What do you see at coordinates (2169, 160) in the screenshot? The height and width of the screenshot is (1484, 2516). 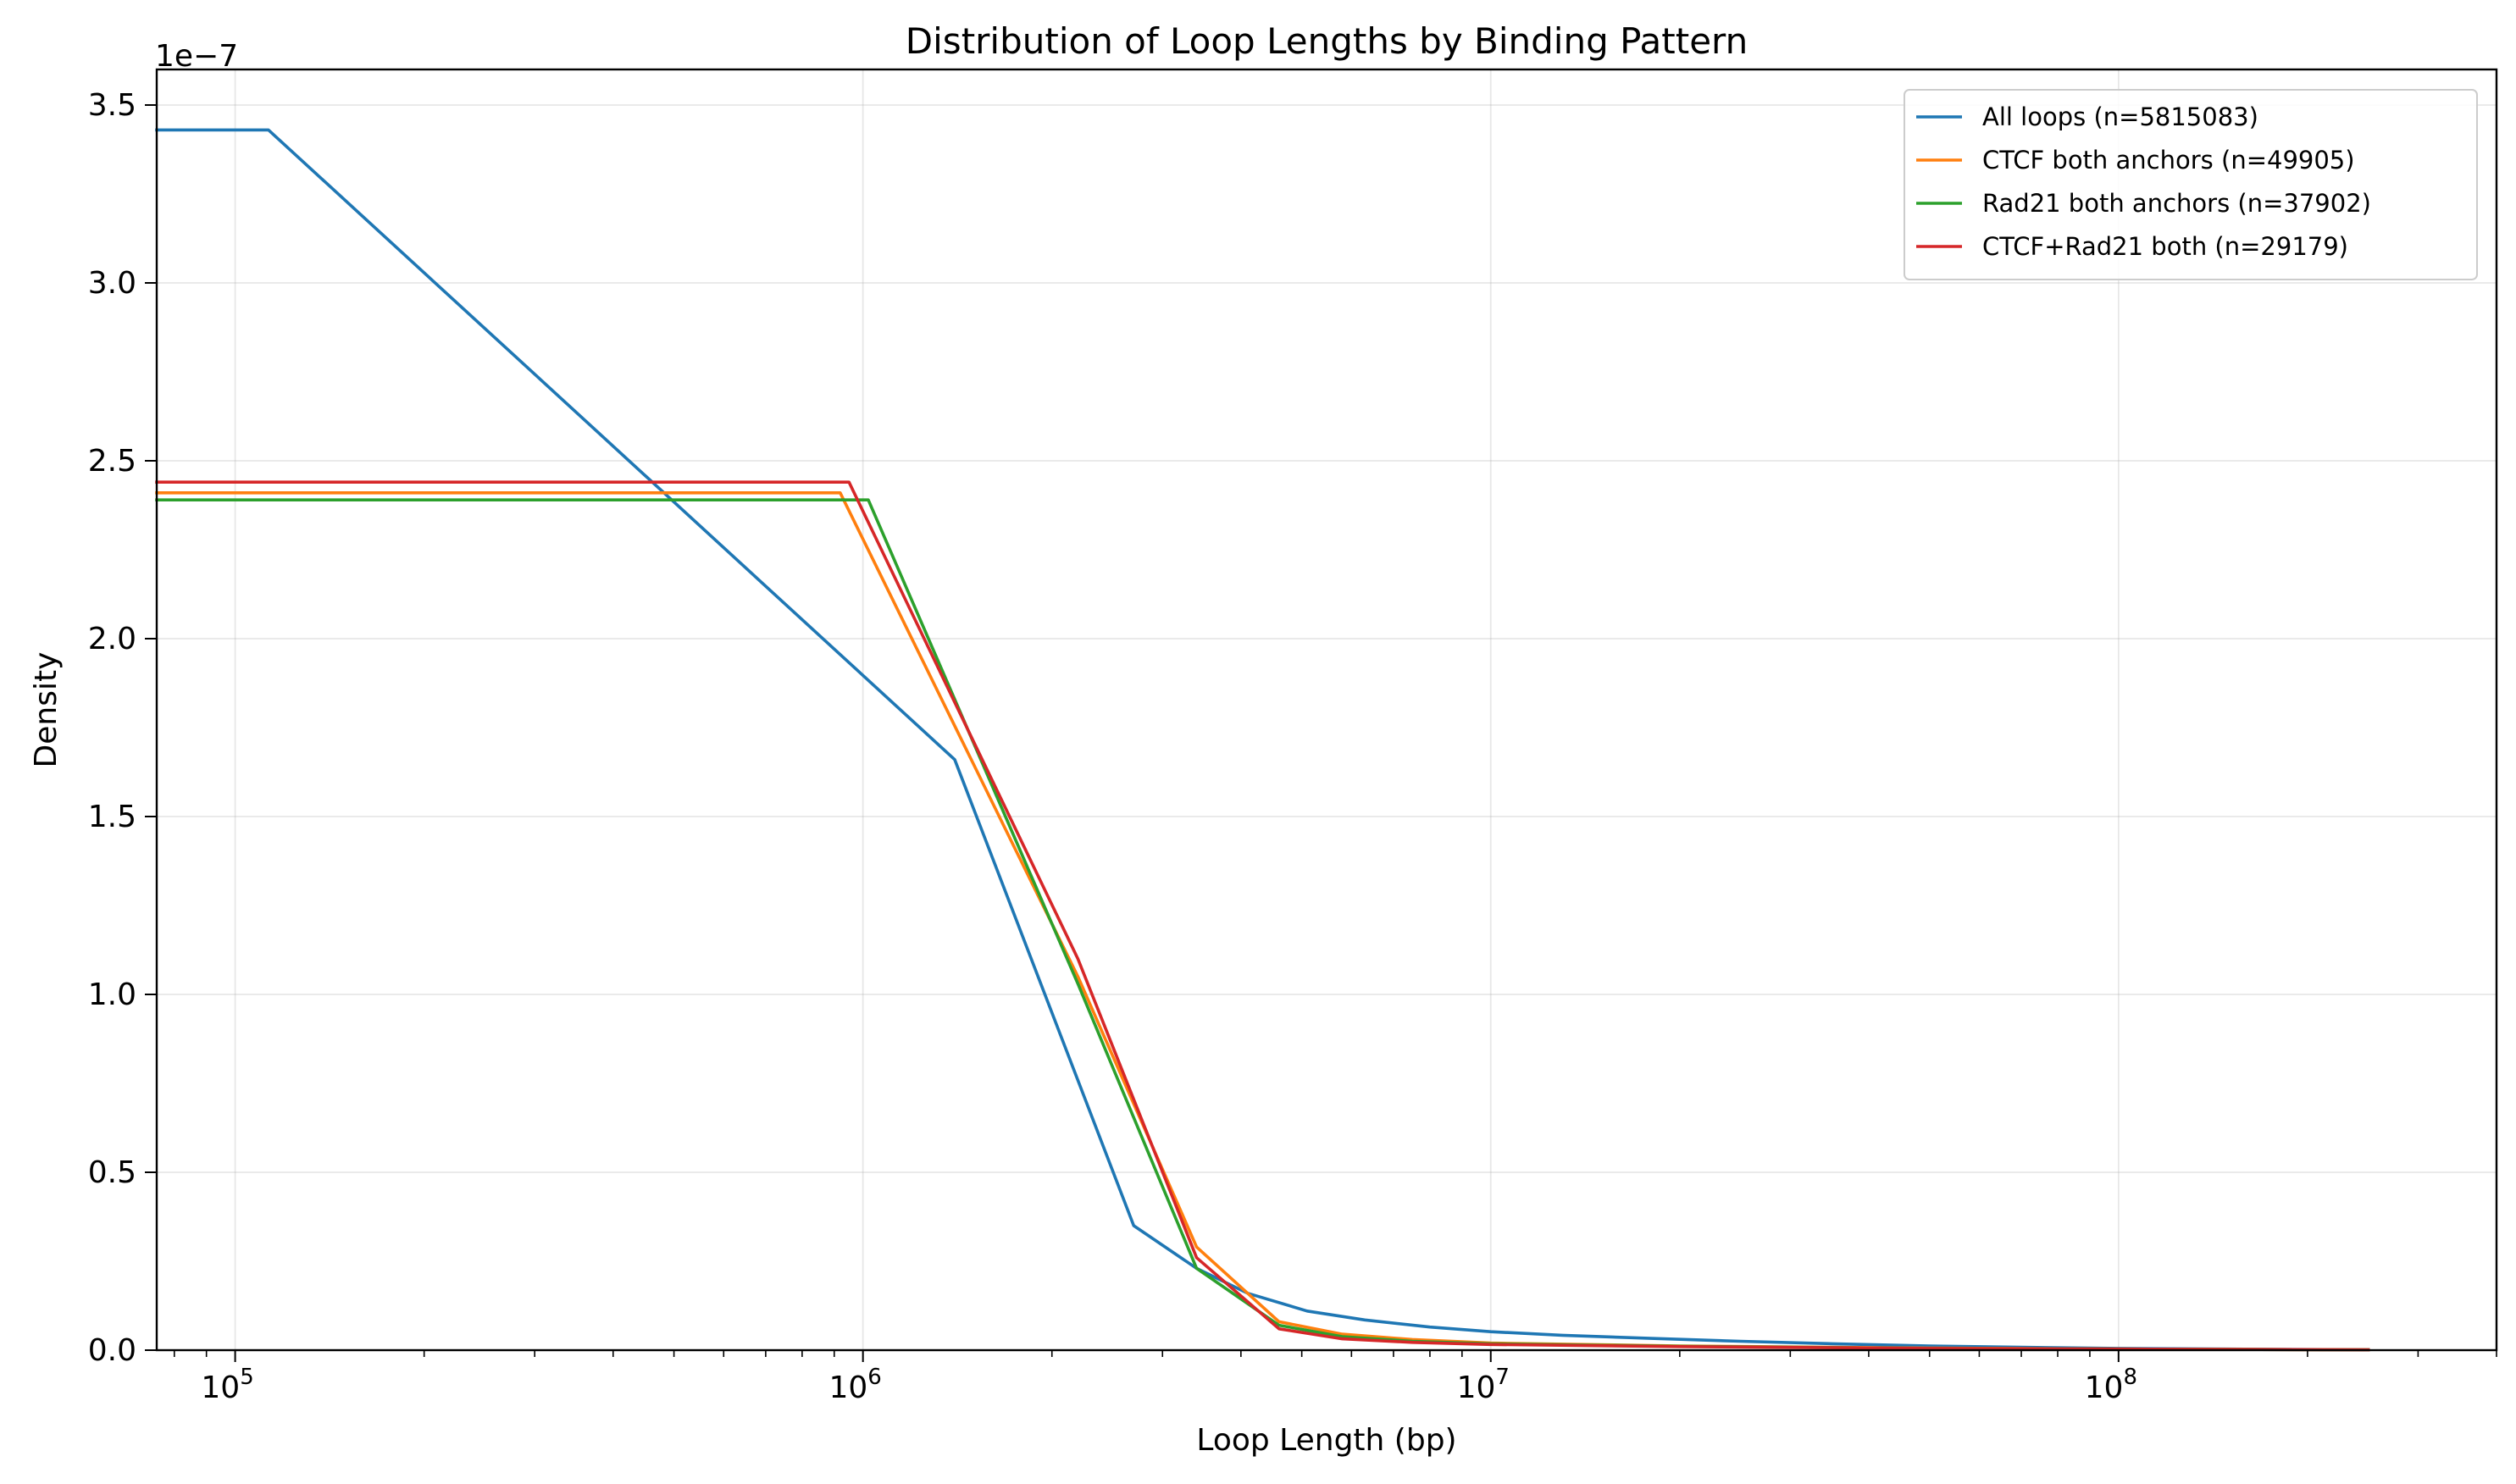 I see `legend-label-2: CTCF both anchors (n=49905)` at bounding box center [2169, 160].